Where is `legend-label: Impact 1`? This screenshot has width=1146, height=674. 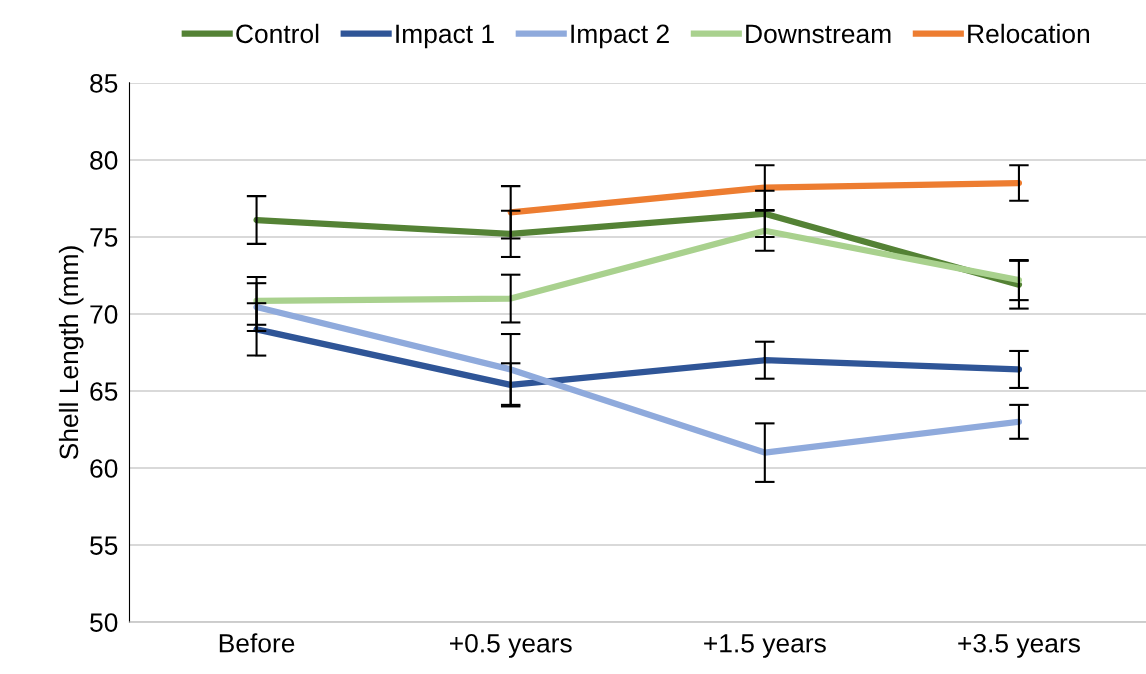 legend-label: Impact 1 is located at coordinates (445, 36).